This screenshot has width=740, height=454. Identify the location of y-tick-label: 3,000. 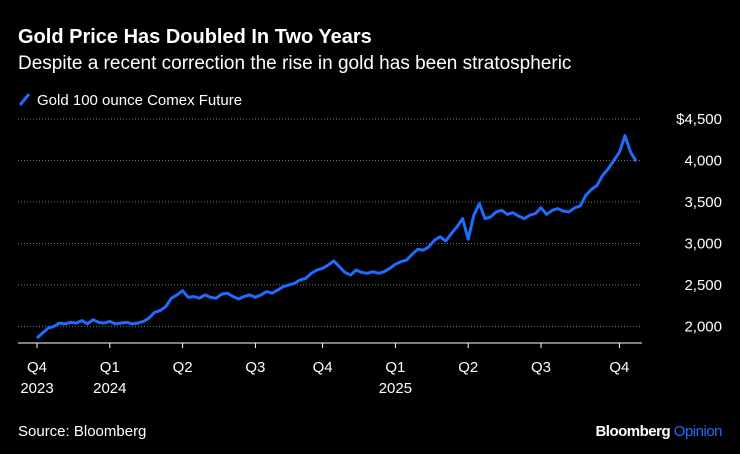
(703, 243).